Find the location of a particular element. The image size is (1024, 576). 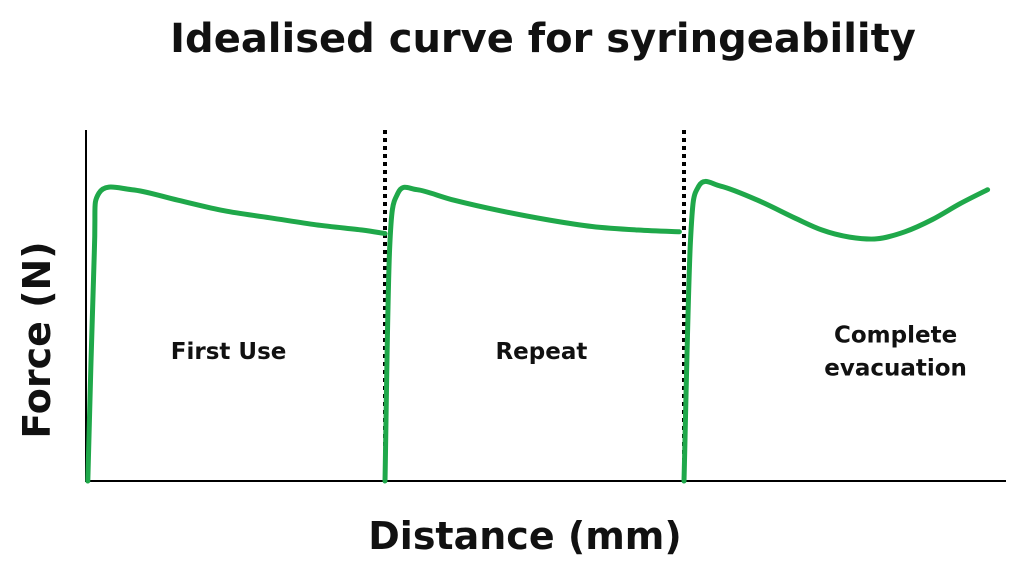

y-axis-label: Force (N) is located at coordinates (37, 339).